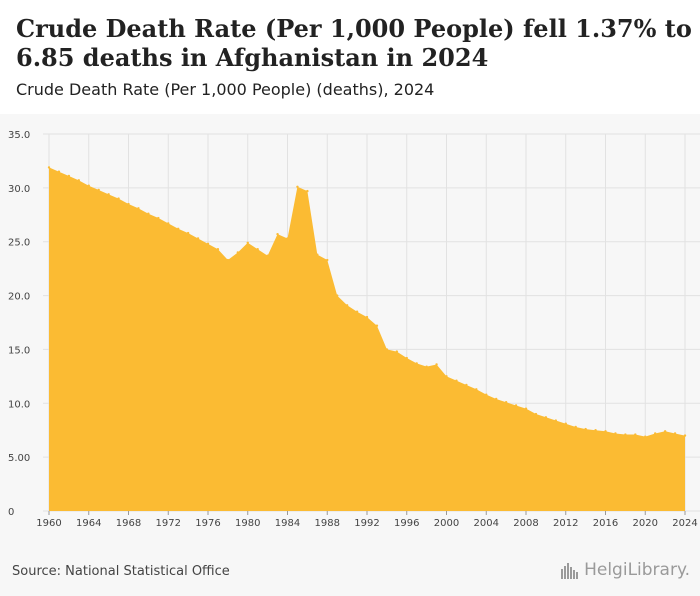 The width and height of the screenshot is (700, 596). Describe the element at coordinates (565, 523) in the screenshot. I see `x-tick-label: 2012` at that location.